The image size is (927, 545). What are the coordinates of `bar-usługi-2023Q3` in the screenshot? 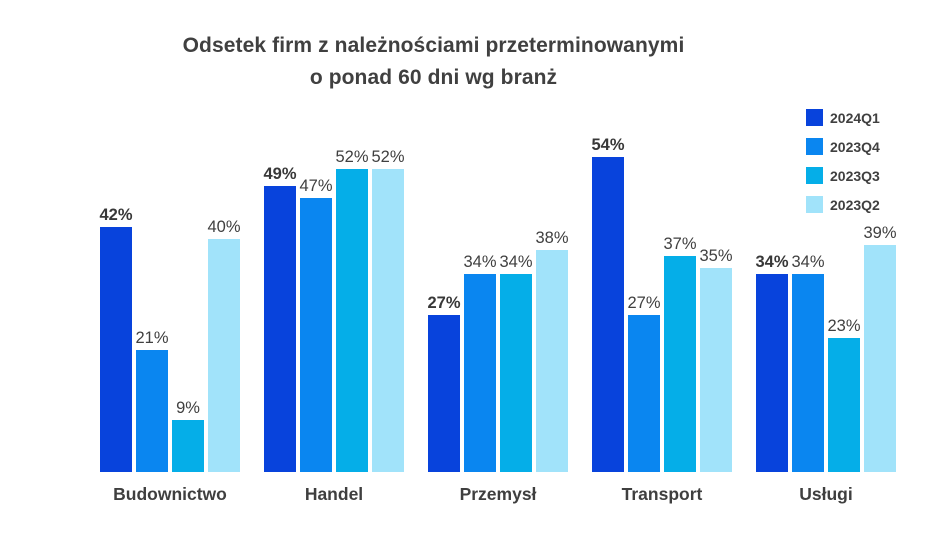 It's located at (844, 405).